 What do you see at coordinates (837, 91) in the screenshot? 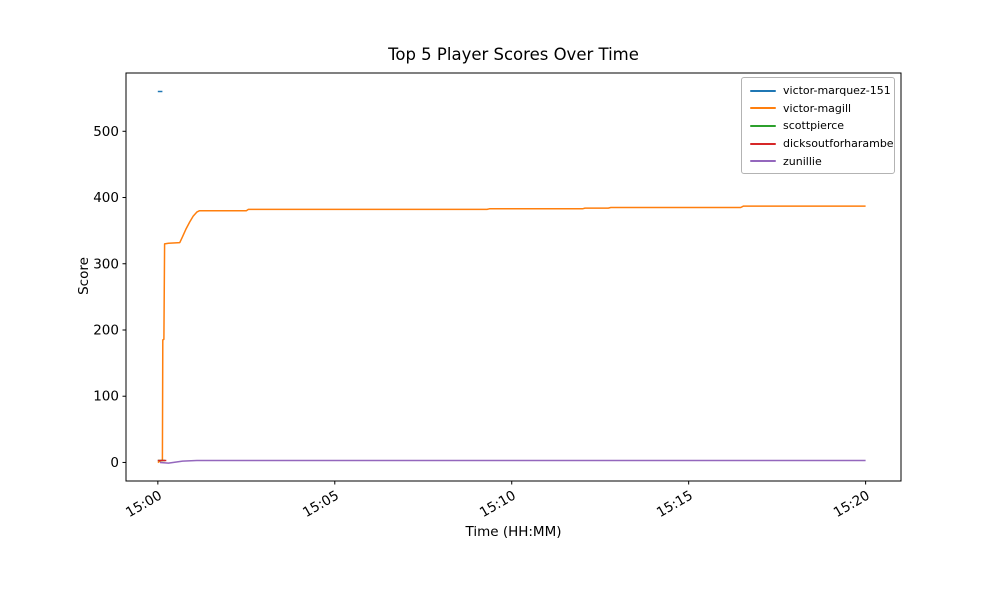
I see `legend-label: victor-marquez-151` at bounding box center [837, 91].